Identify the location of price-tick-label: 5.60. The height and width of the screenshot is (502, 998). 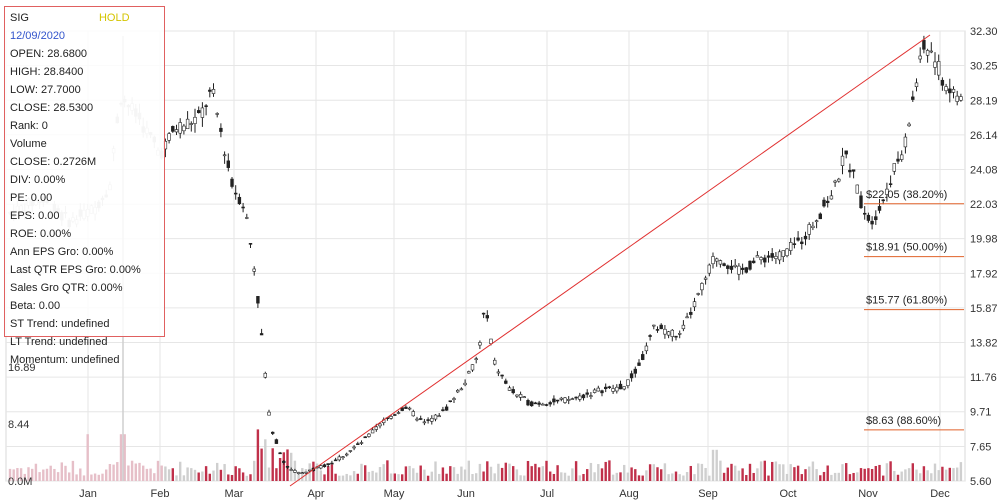
(980, 482).